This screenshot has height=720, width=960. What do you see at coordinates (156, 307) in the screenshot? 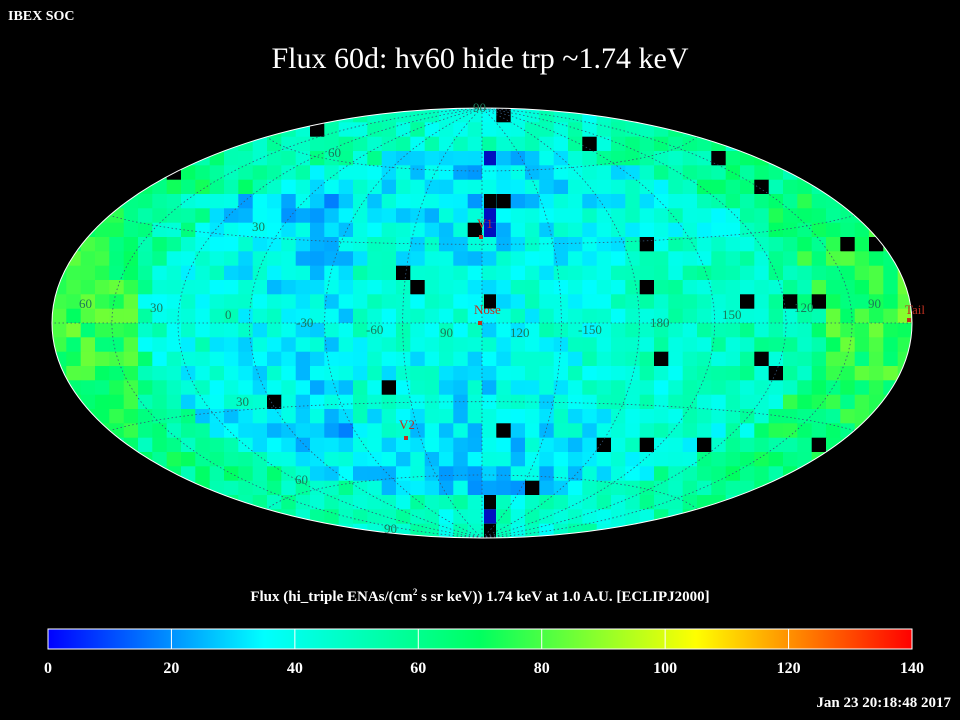
I see `longitude-label: 30` at bounding box center [156, 307].